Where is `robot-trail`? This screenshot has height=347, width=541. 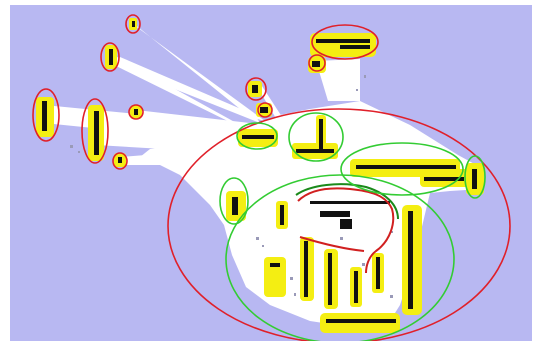 robot-trail is located at coordinates (347, 201).